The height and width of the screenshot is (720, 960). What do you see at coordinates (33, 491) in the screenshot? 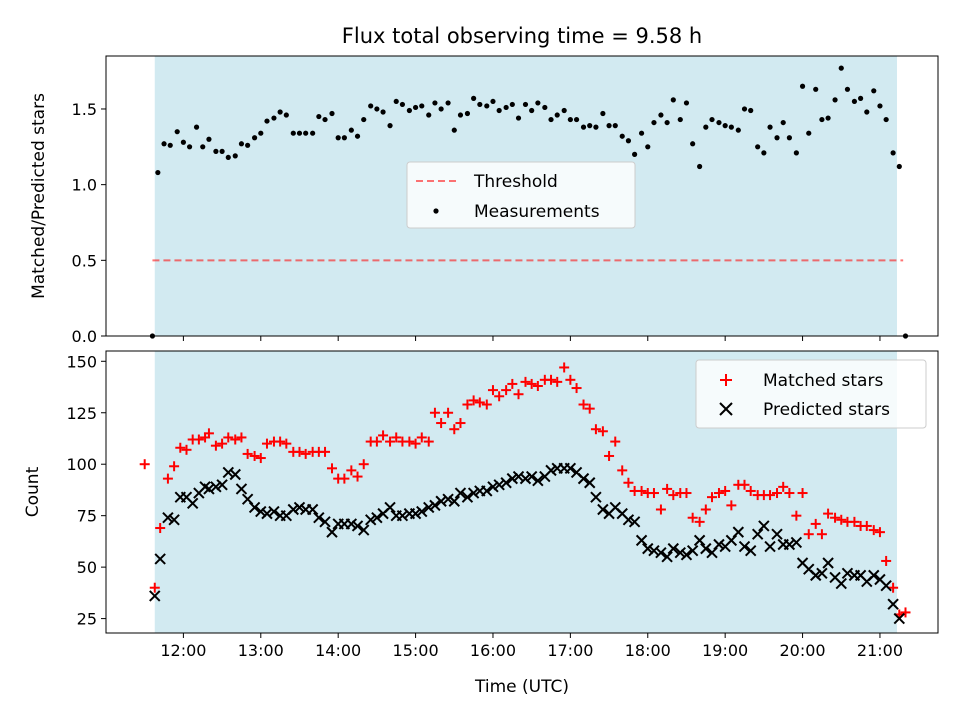
I see `counts-y-axis-label: Count` at bounding box center [33, 491].